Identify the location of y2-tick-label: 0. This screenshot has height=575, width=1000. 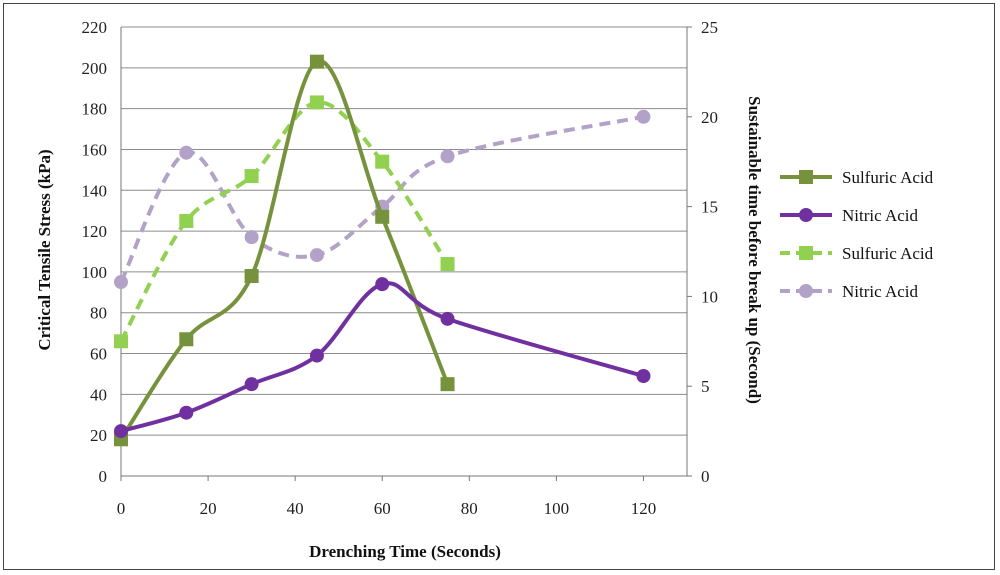
(705, 476).